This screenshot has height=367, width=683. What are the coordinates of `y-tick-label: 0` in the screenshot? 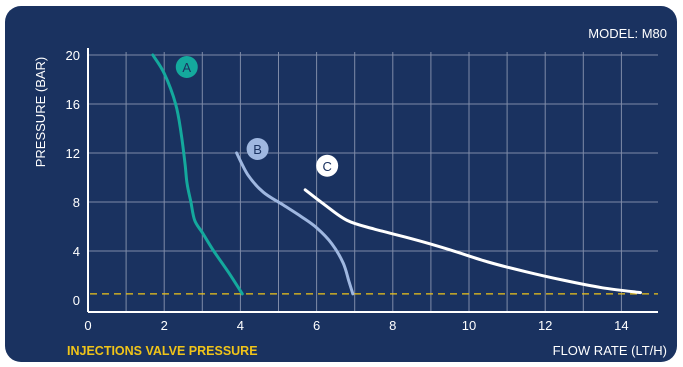 It's located at (76, 300).